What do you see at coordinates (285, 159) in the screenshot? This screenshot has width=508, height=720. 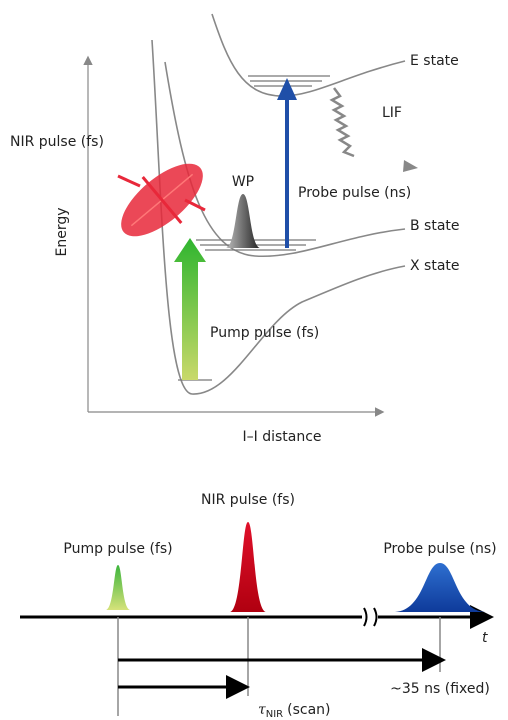 I see `b-state-curve` at bounding box center [285, 159].